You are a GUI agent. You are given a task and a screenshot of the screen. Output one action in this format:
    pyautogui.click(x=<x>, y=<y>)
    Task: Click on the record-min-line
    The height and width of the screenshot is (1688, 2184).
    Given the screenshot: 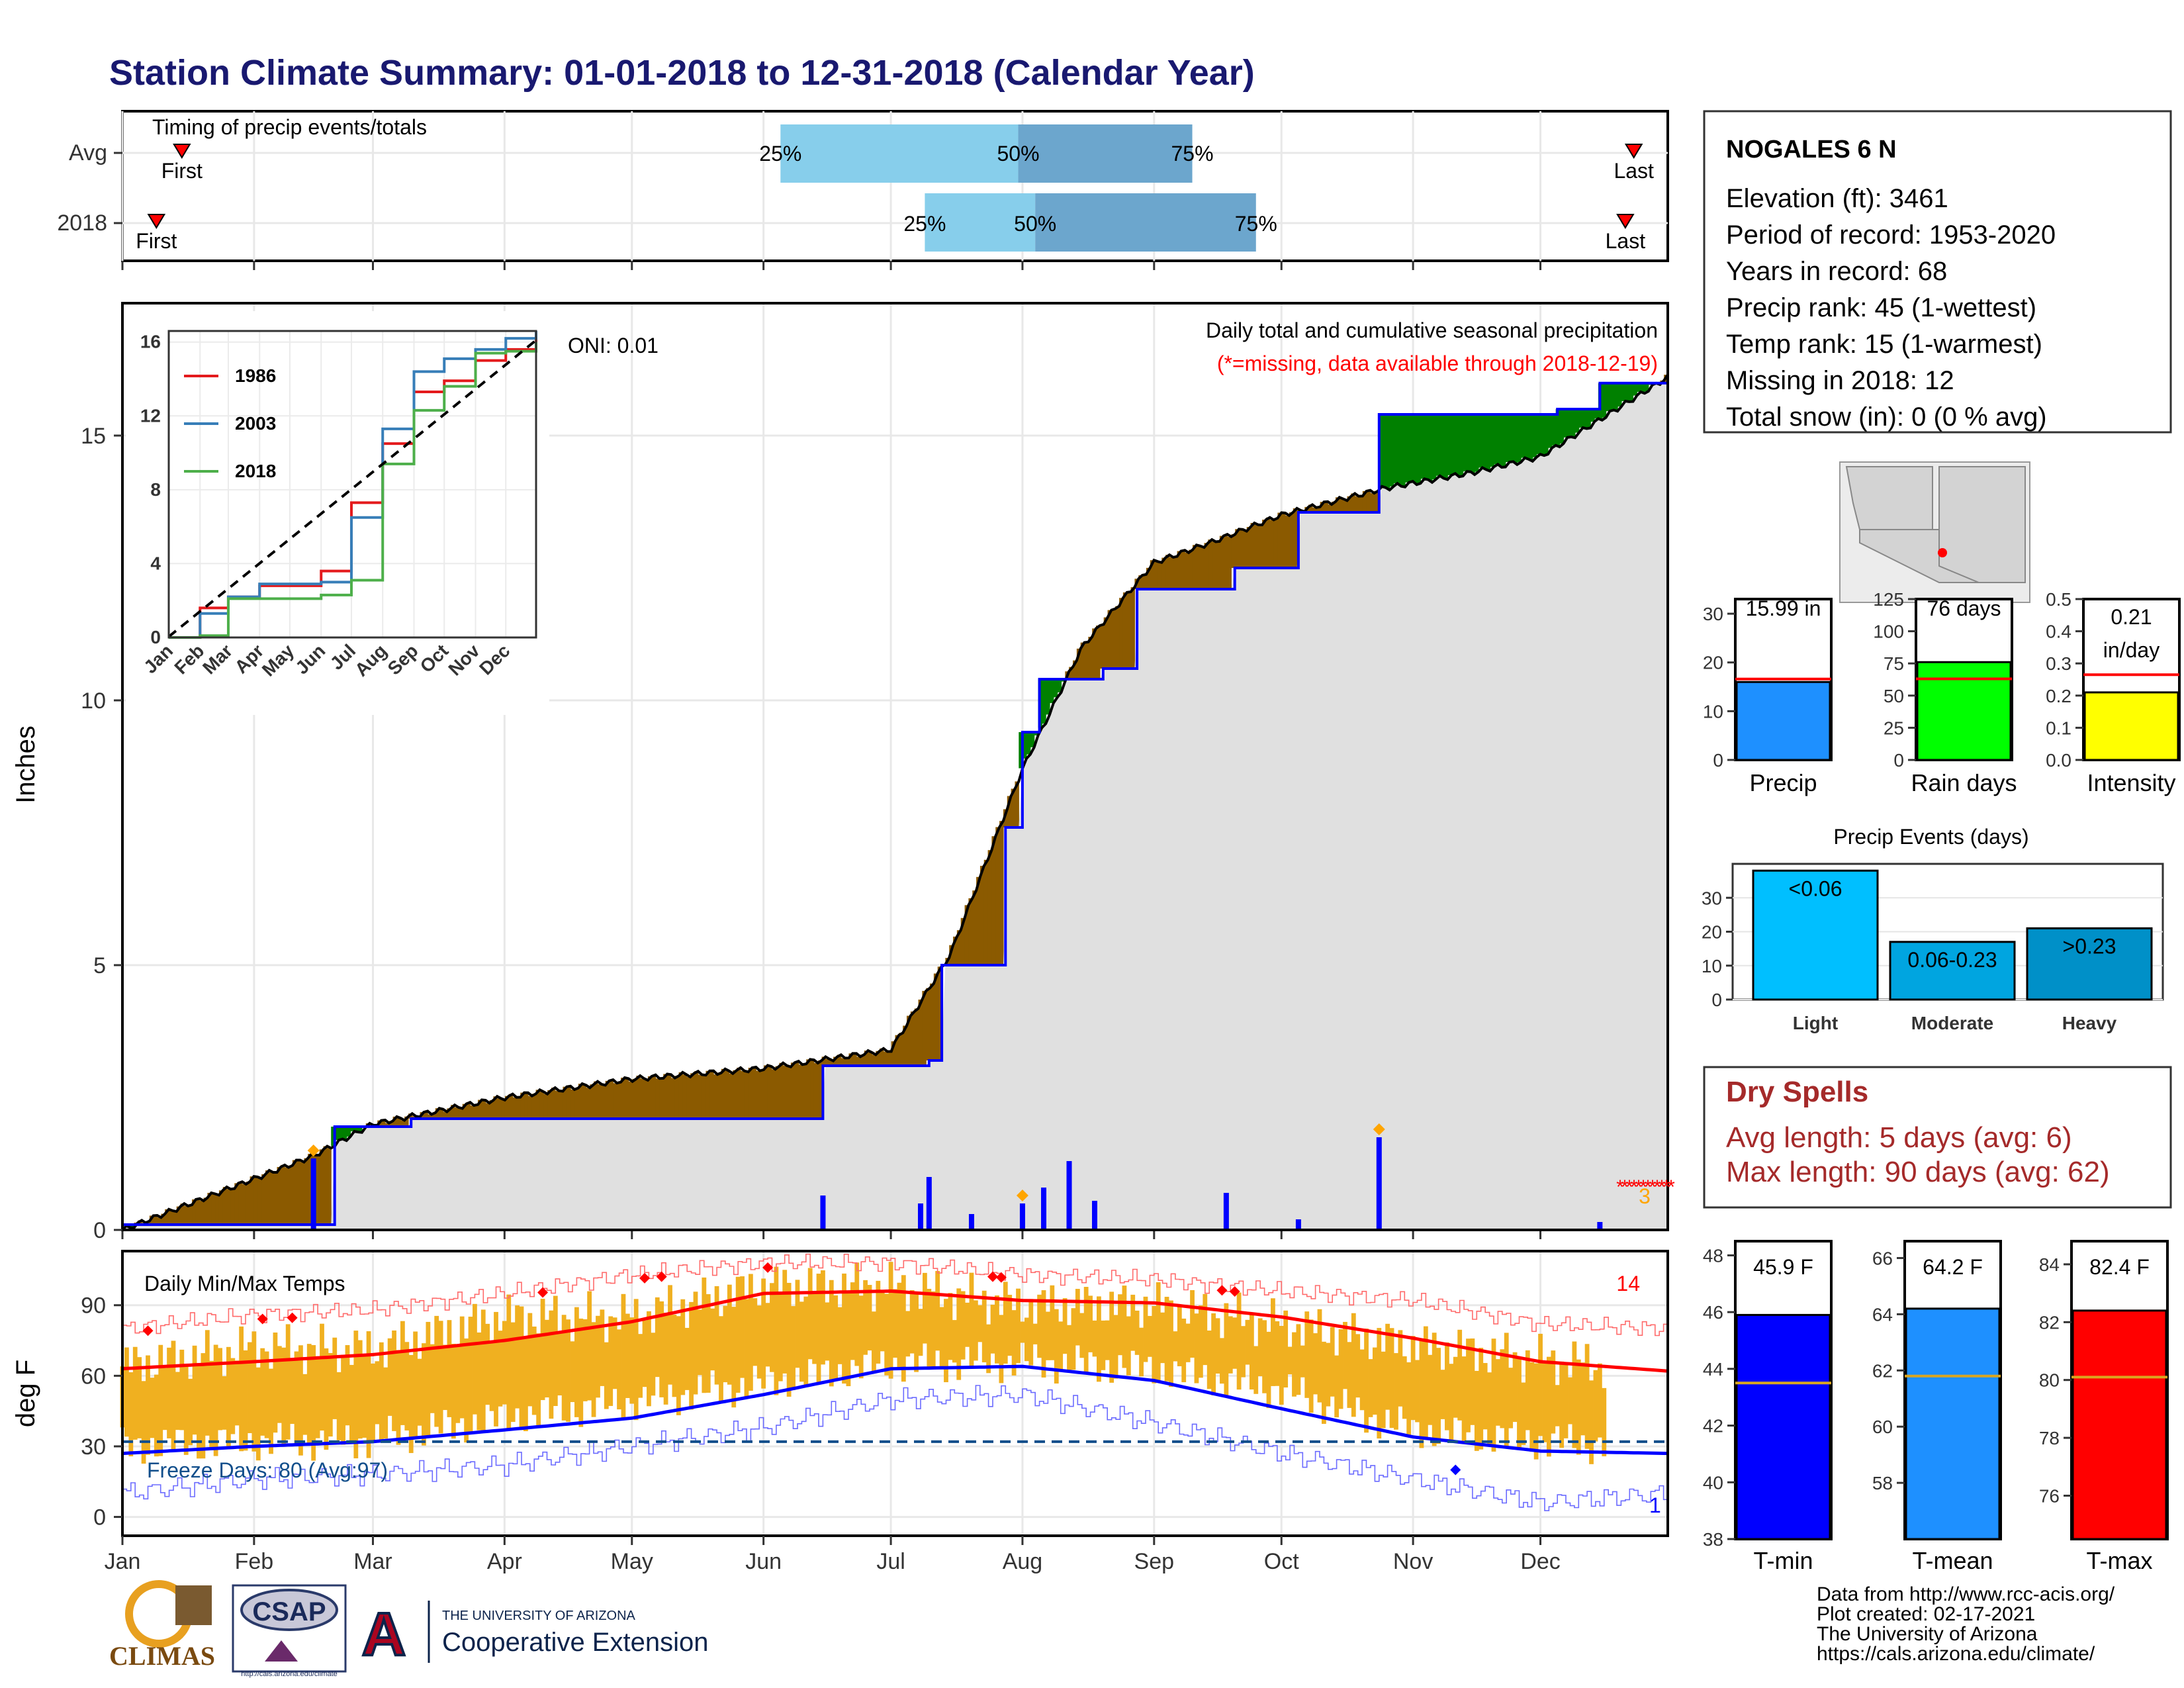 What is the action you would take?
    pyautogui.click(x=895, y=1448)
    